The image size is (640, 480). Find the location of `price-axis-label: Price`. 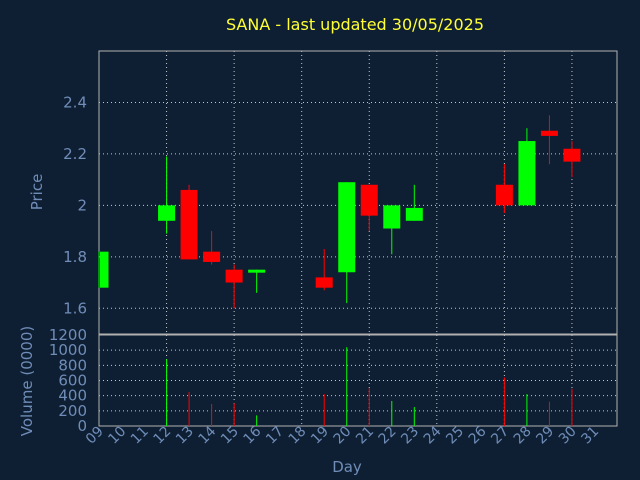

price-axis-label: Price is located at coordinates (37, 192).